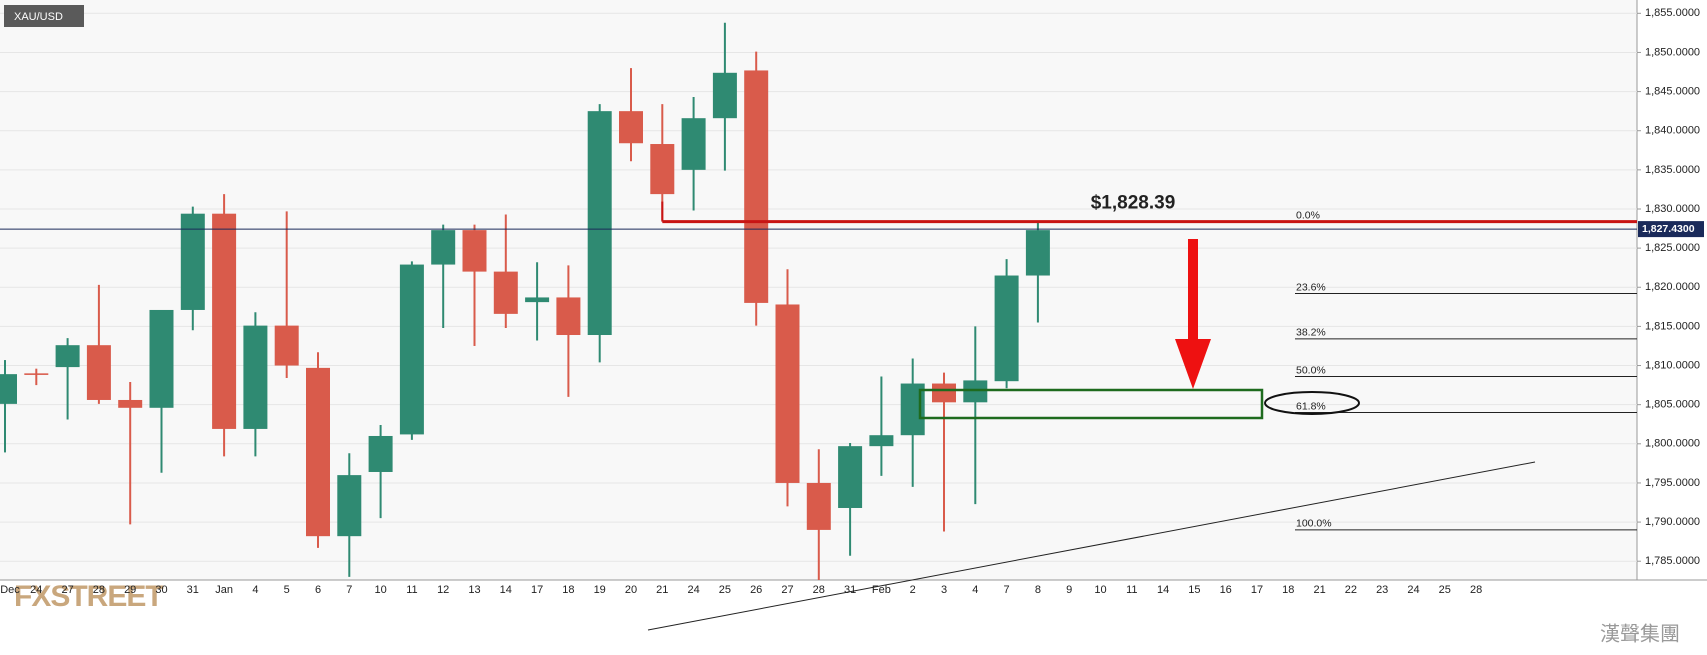 The image size is (1707, 655). I want to click on y-tick-label: 1,845.0000, so click(1672, 91).